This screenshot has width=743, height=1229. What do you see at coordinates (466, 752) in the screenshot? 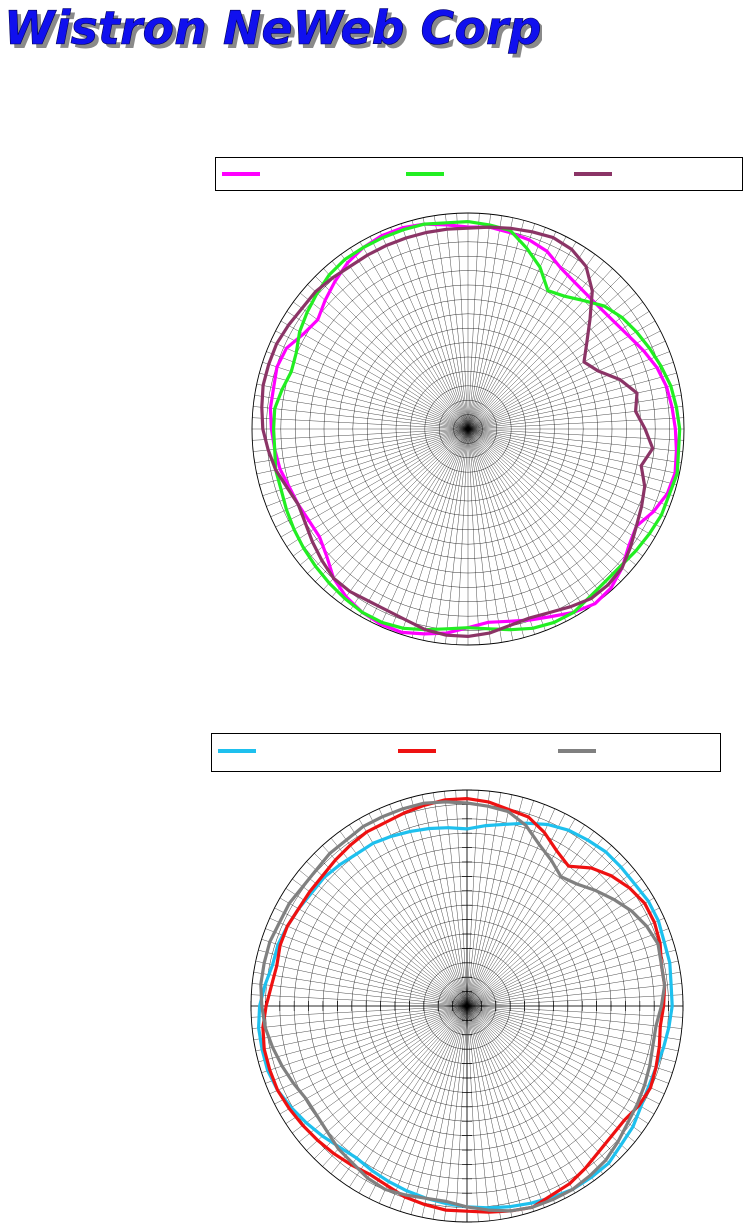
I see `legend-bottom` at bounding box center [466, 752].